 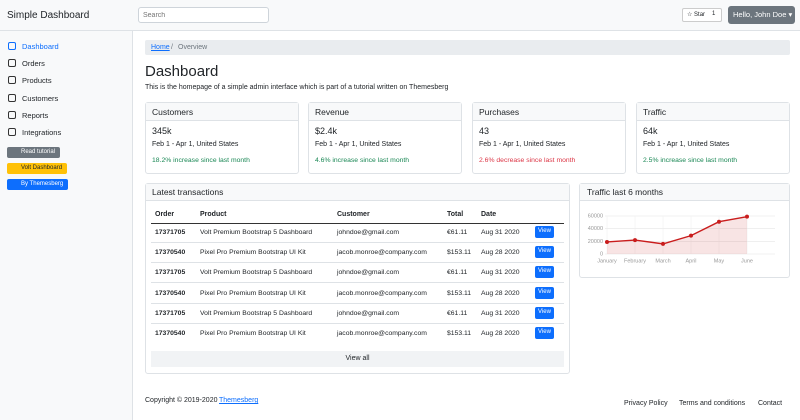 I want to click on copyright: Copyright © 2019-2020, so click(x=181, y=400).